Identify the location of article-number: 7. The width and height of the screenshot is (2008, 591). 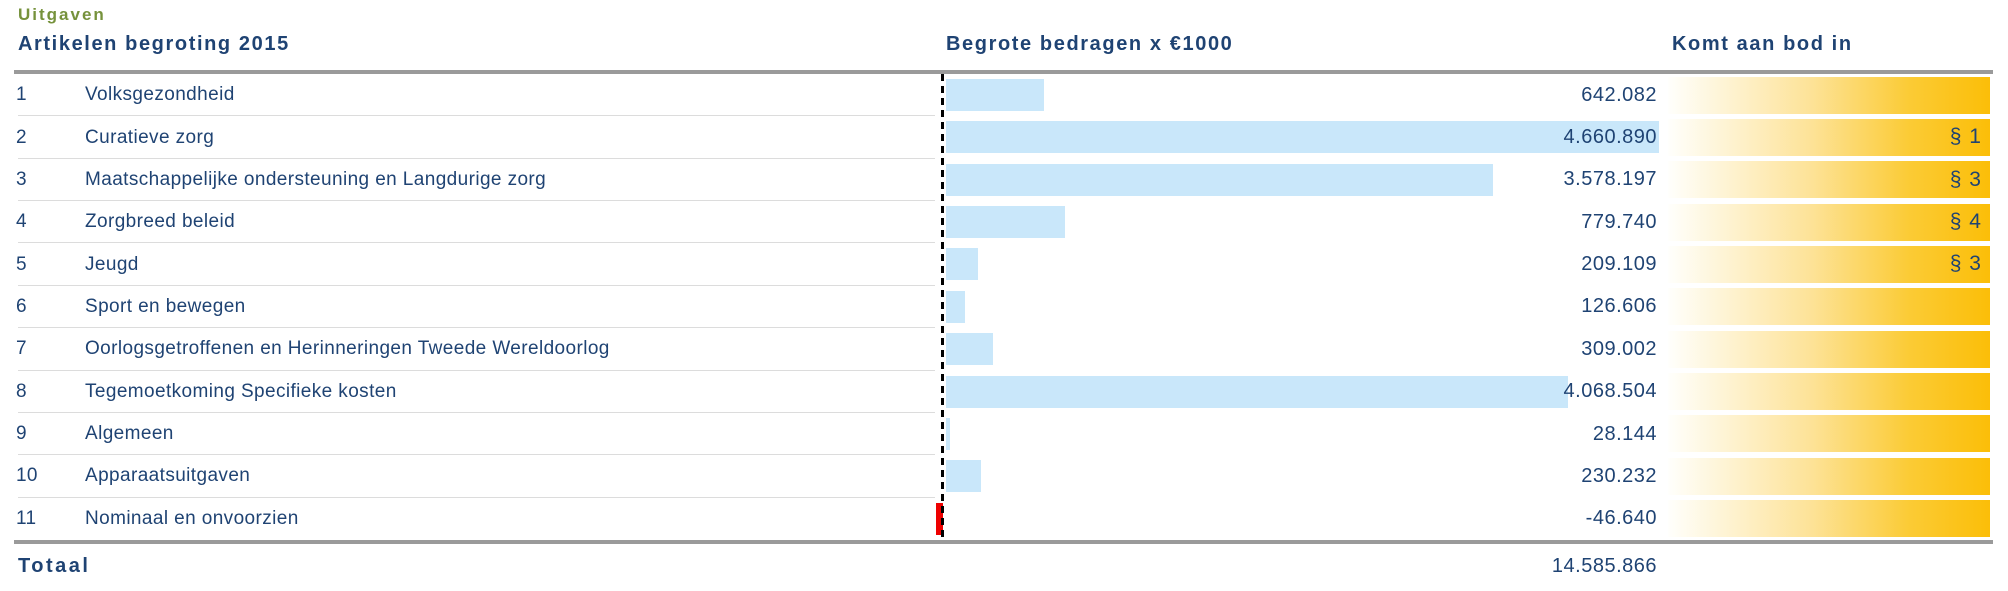
(21, 349).